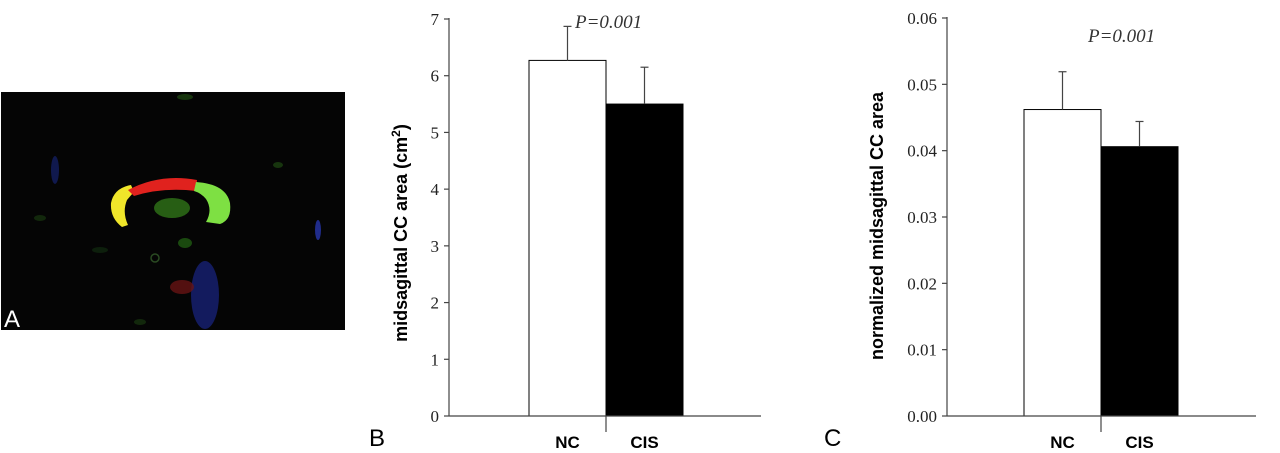  What do you see at coordinates (396, 133) in the screenshot?
I see `y-axis-label-superscript: 2` at bounding box center [396, 133].